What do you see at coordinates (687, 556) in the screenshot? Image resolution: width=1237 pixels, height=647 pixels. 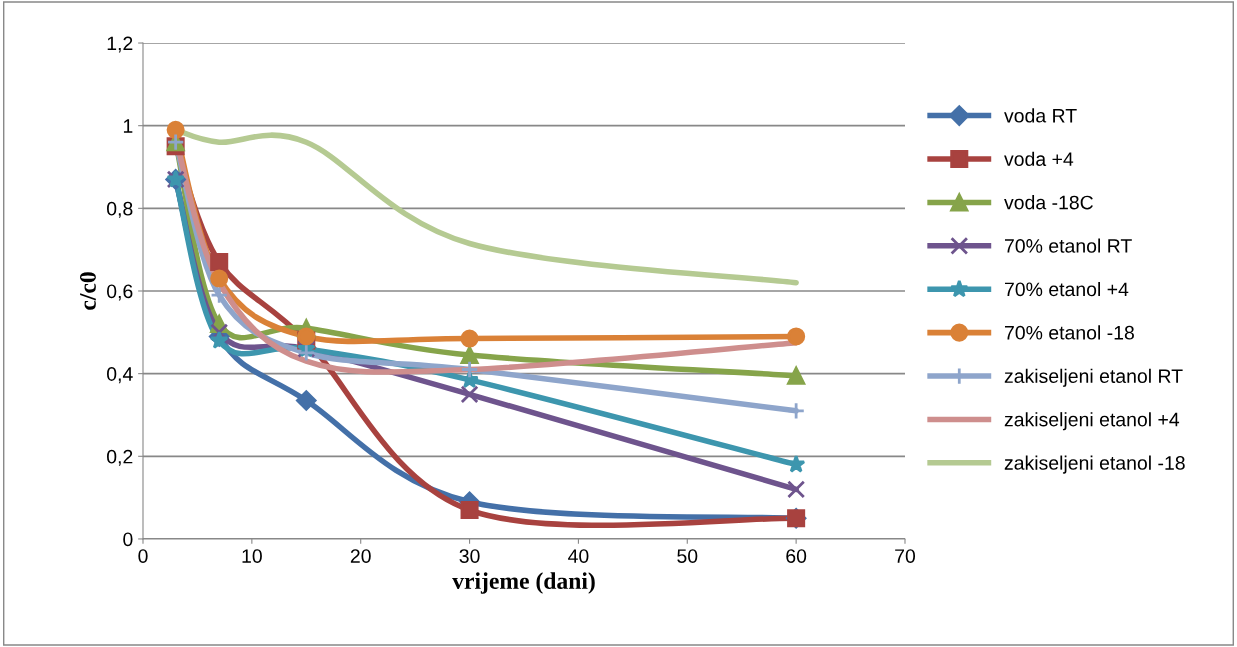 I see `x-tick-label: 50` at bounding box center [687, 556].